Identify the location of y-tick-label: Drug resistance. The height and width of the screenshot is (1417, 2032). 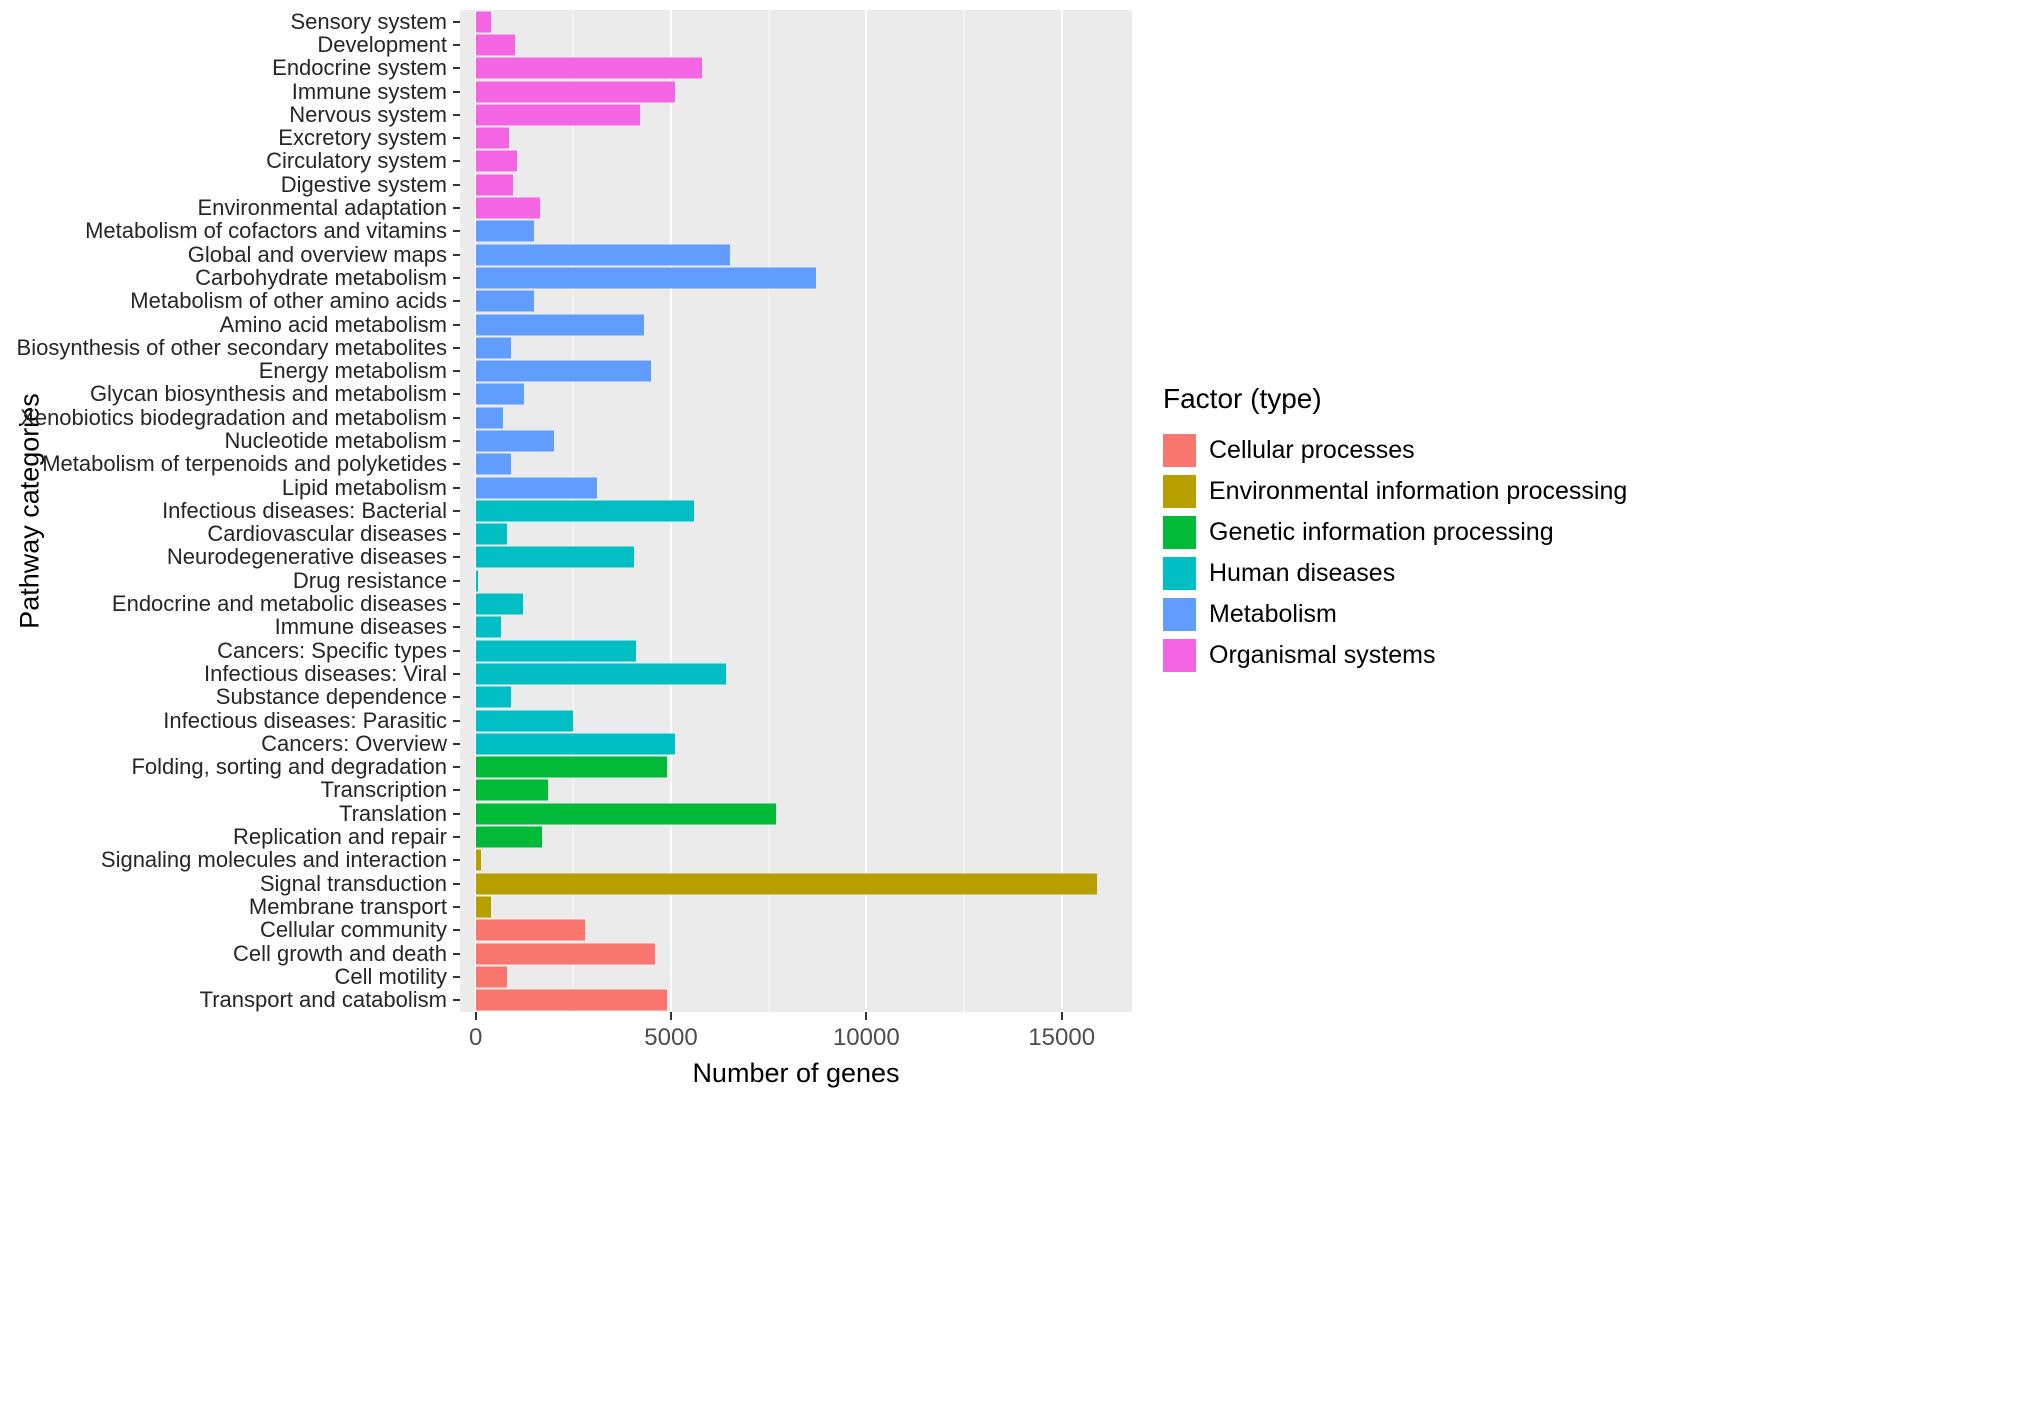
(369, 580).